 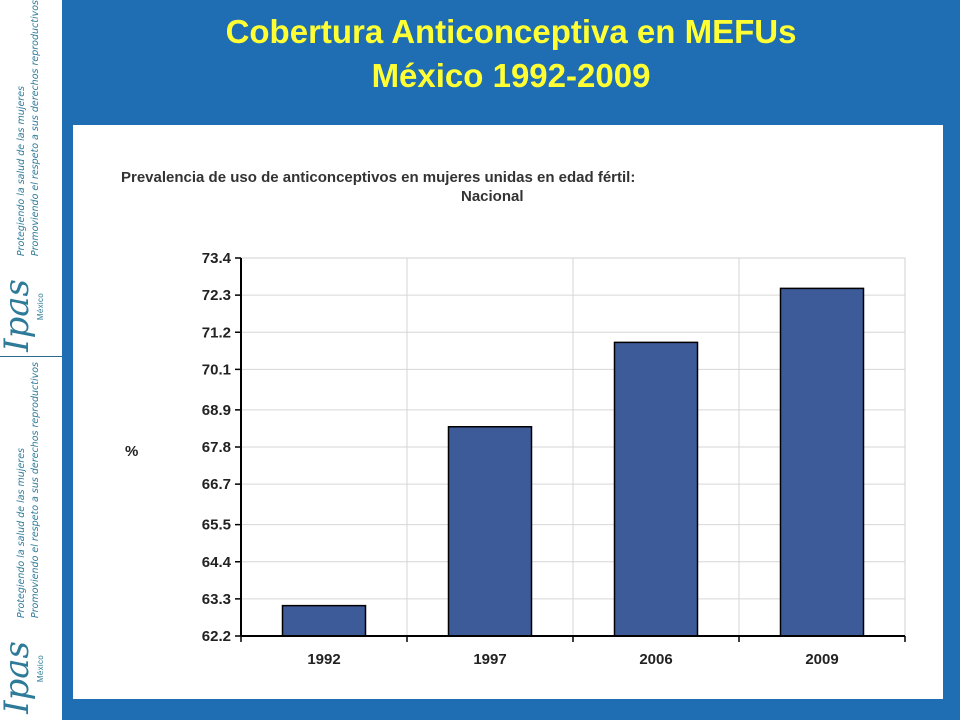 I want to click on y-tick-label: 62.2, so click(x=216, y=636).